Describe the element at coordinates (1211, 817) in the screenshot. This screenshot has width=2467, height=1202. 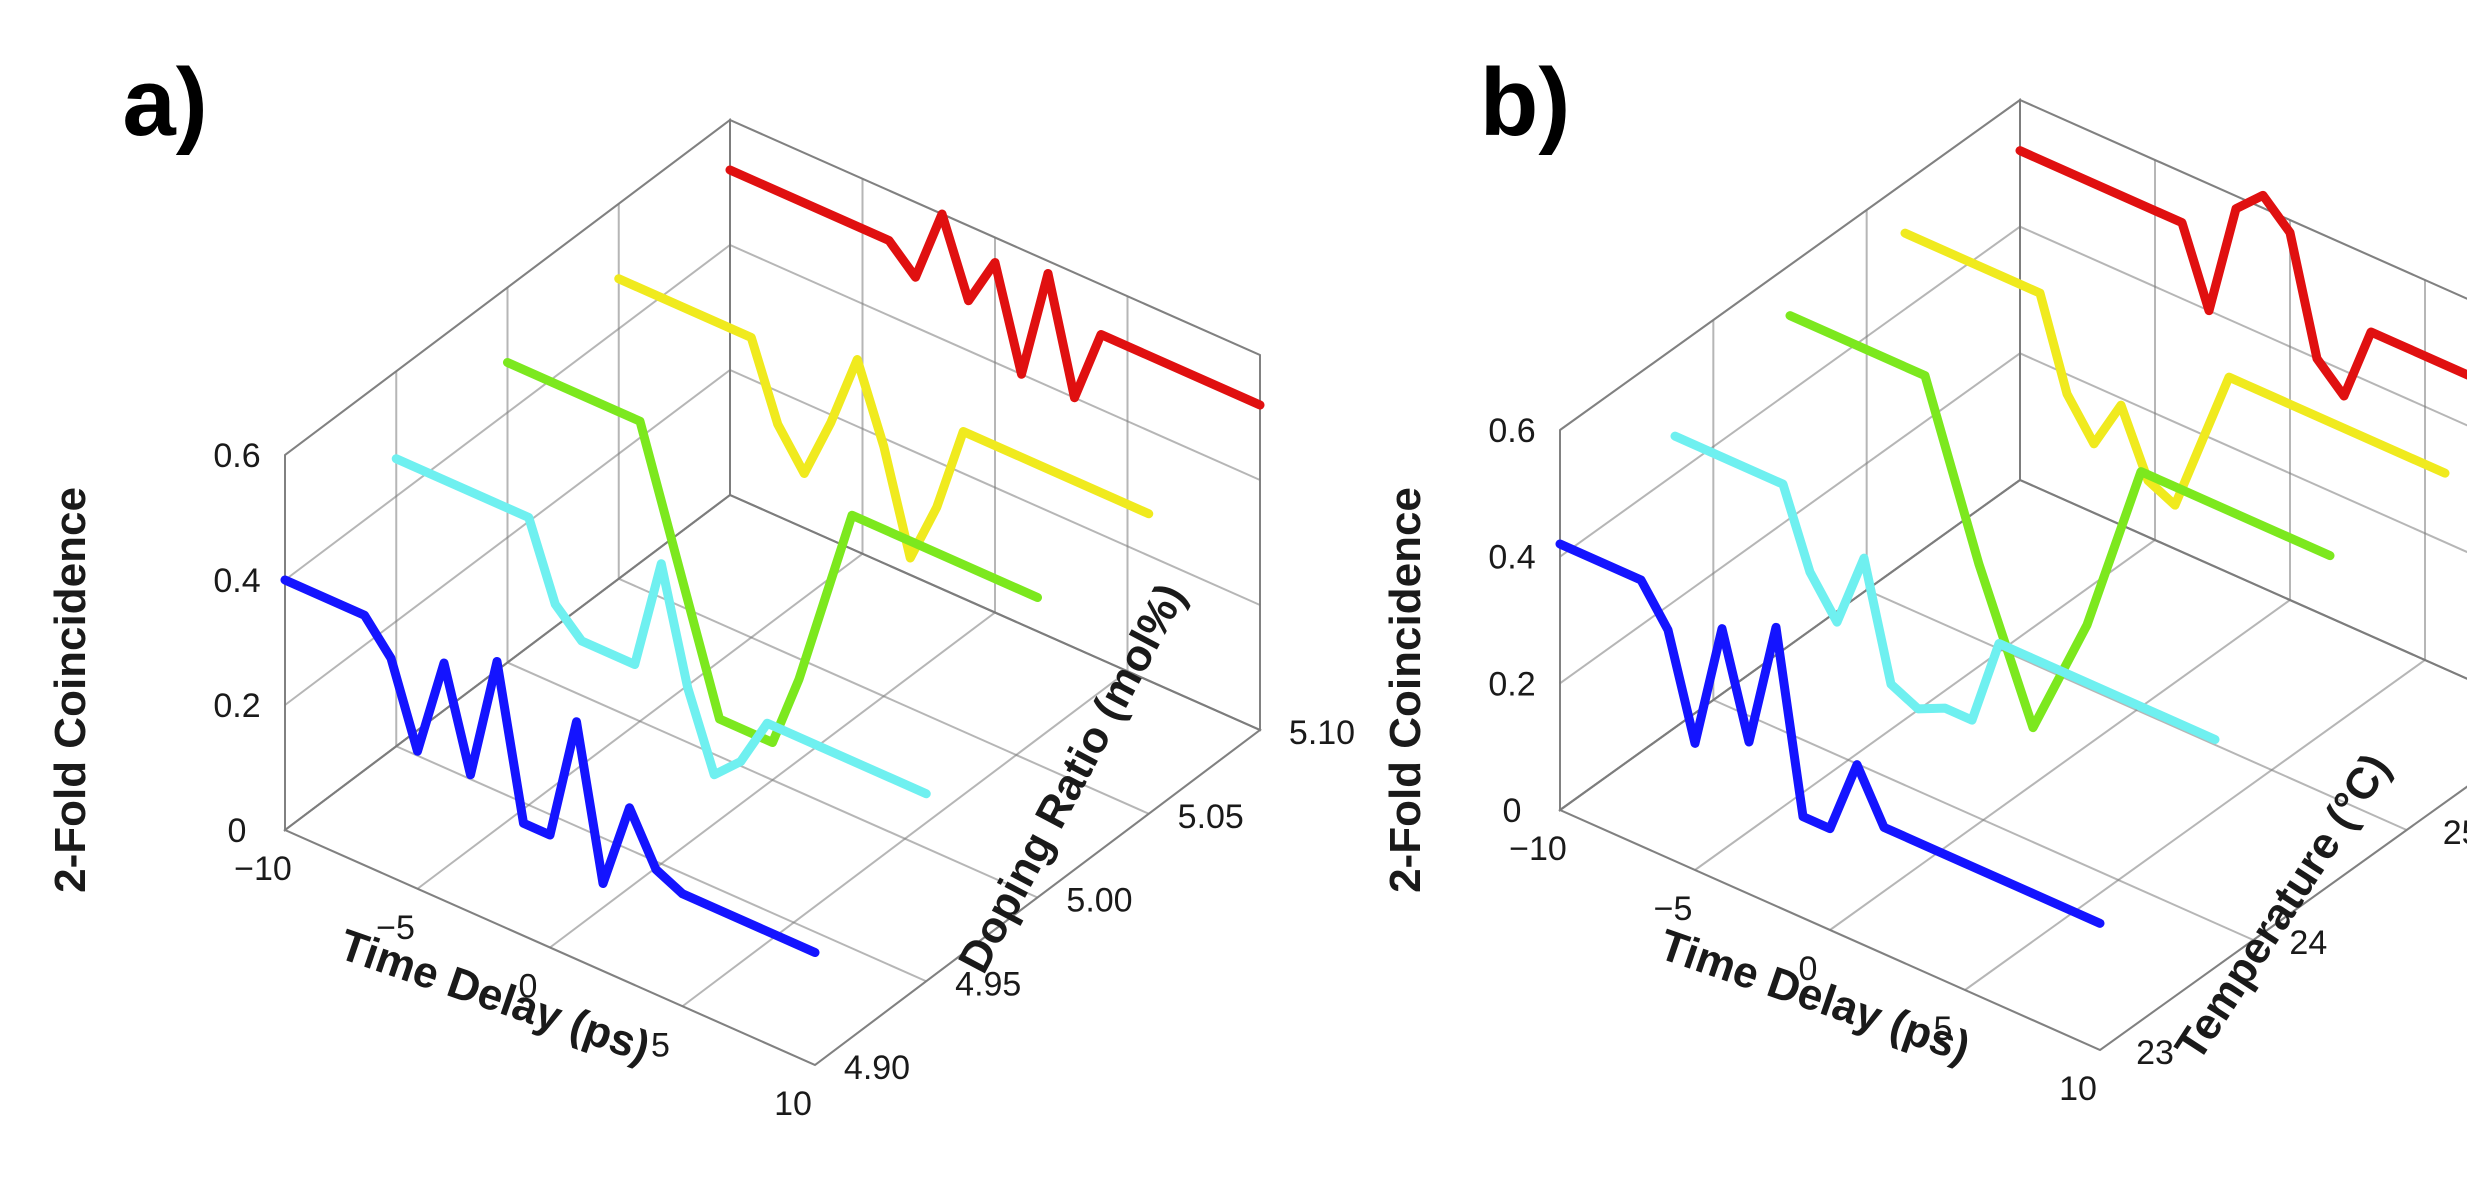
I see `y-tick-label: 5.05` at that location.